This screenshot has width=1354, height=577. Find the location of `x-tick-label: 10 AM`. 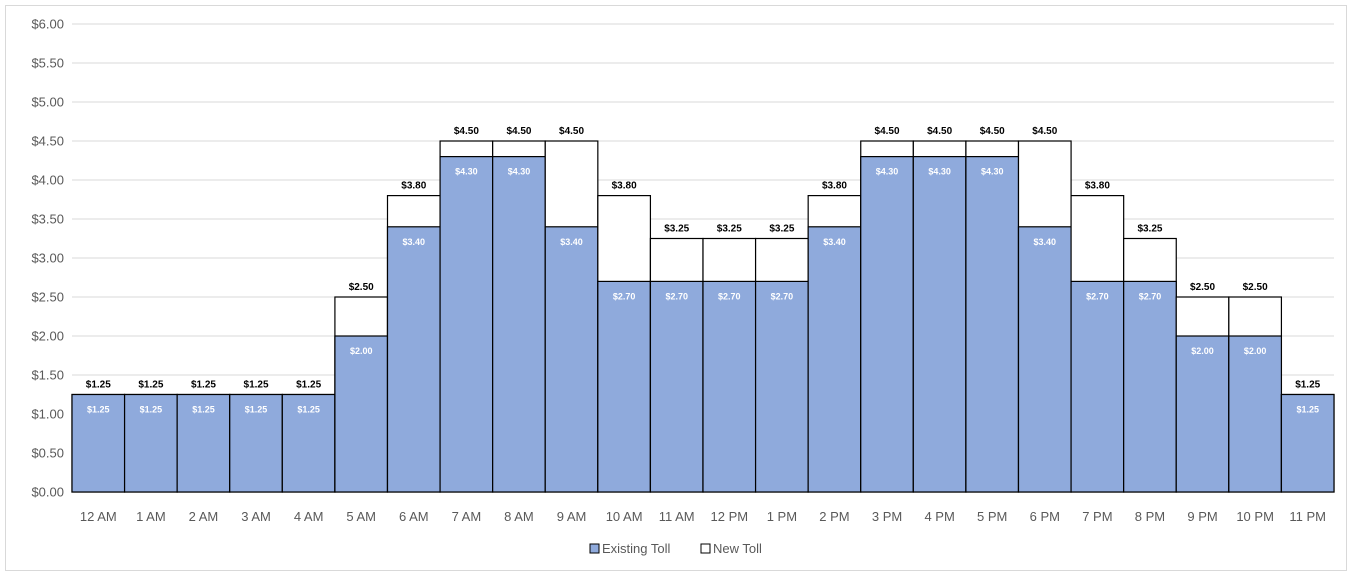

x-tick-label: 10 AM is located at coordinates (624, 516).